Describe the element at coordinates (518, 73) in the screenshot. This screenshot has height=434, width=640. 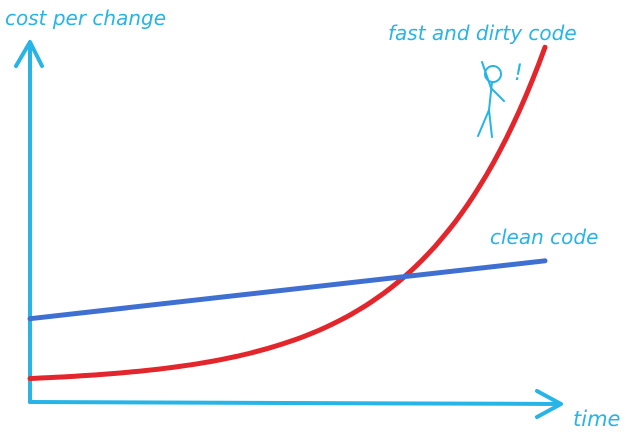
I see `exclamation-annotation: !` at that location.